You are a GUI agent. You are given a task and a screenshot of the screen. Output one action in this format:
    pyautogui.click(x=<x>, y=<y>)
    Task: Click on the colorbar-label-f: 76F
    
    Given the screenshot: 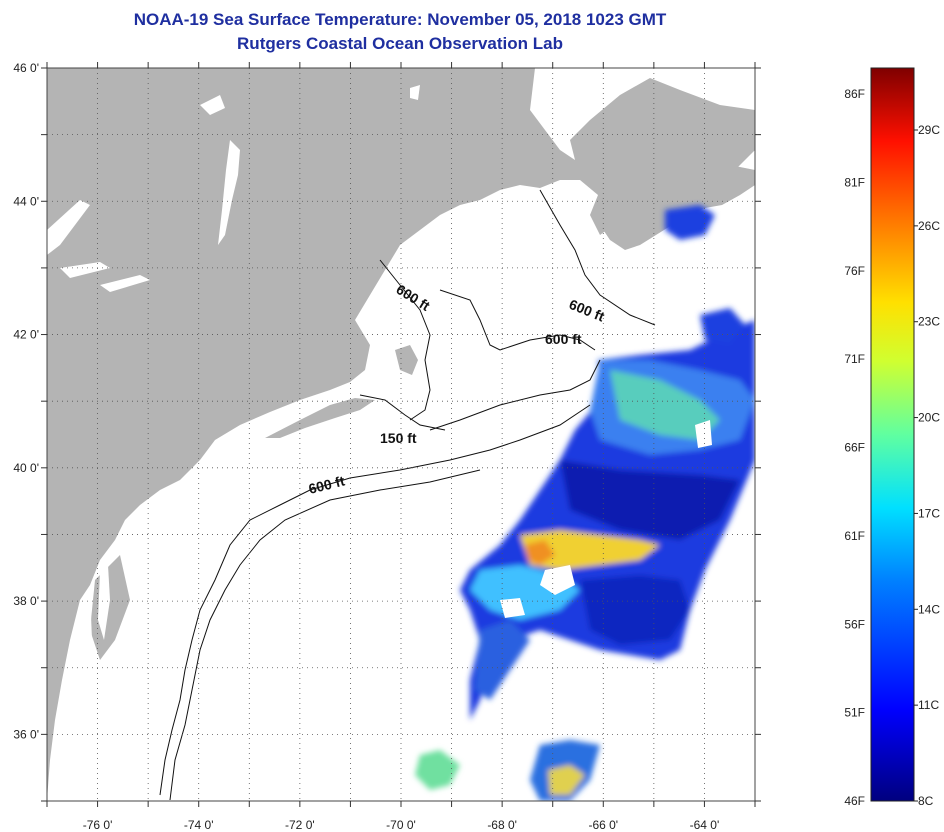 What is the action you would take?
    pyautogui.click(x=854, y=271)
    